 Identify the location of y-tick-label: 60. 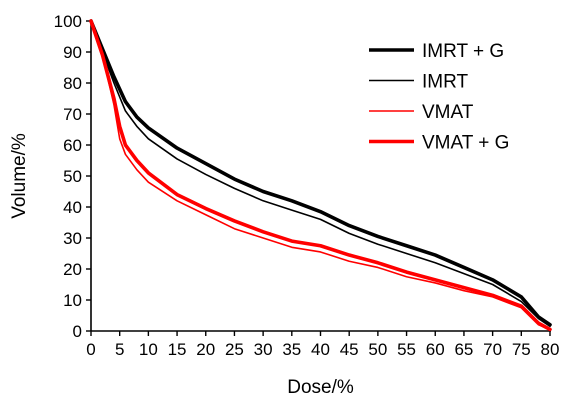
(72, 145).